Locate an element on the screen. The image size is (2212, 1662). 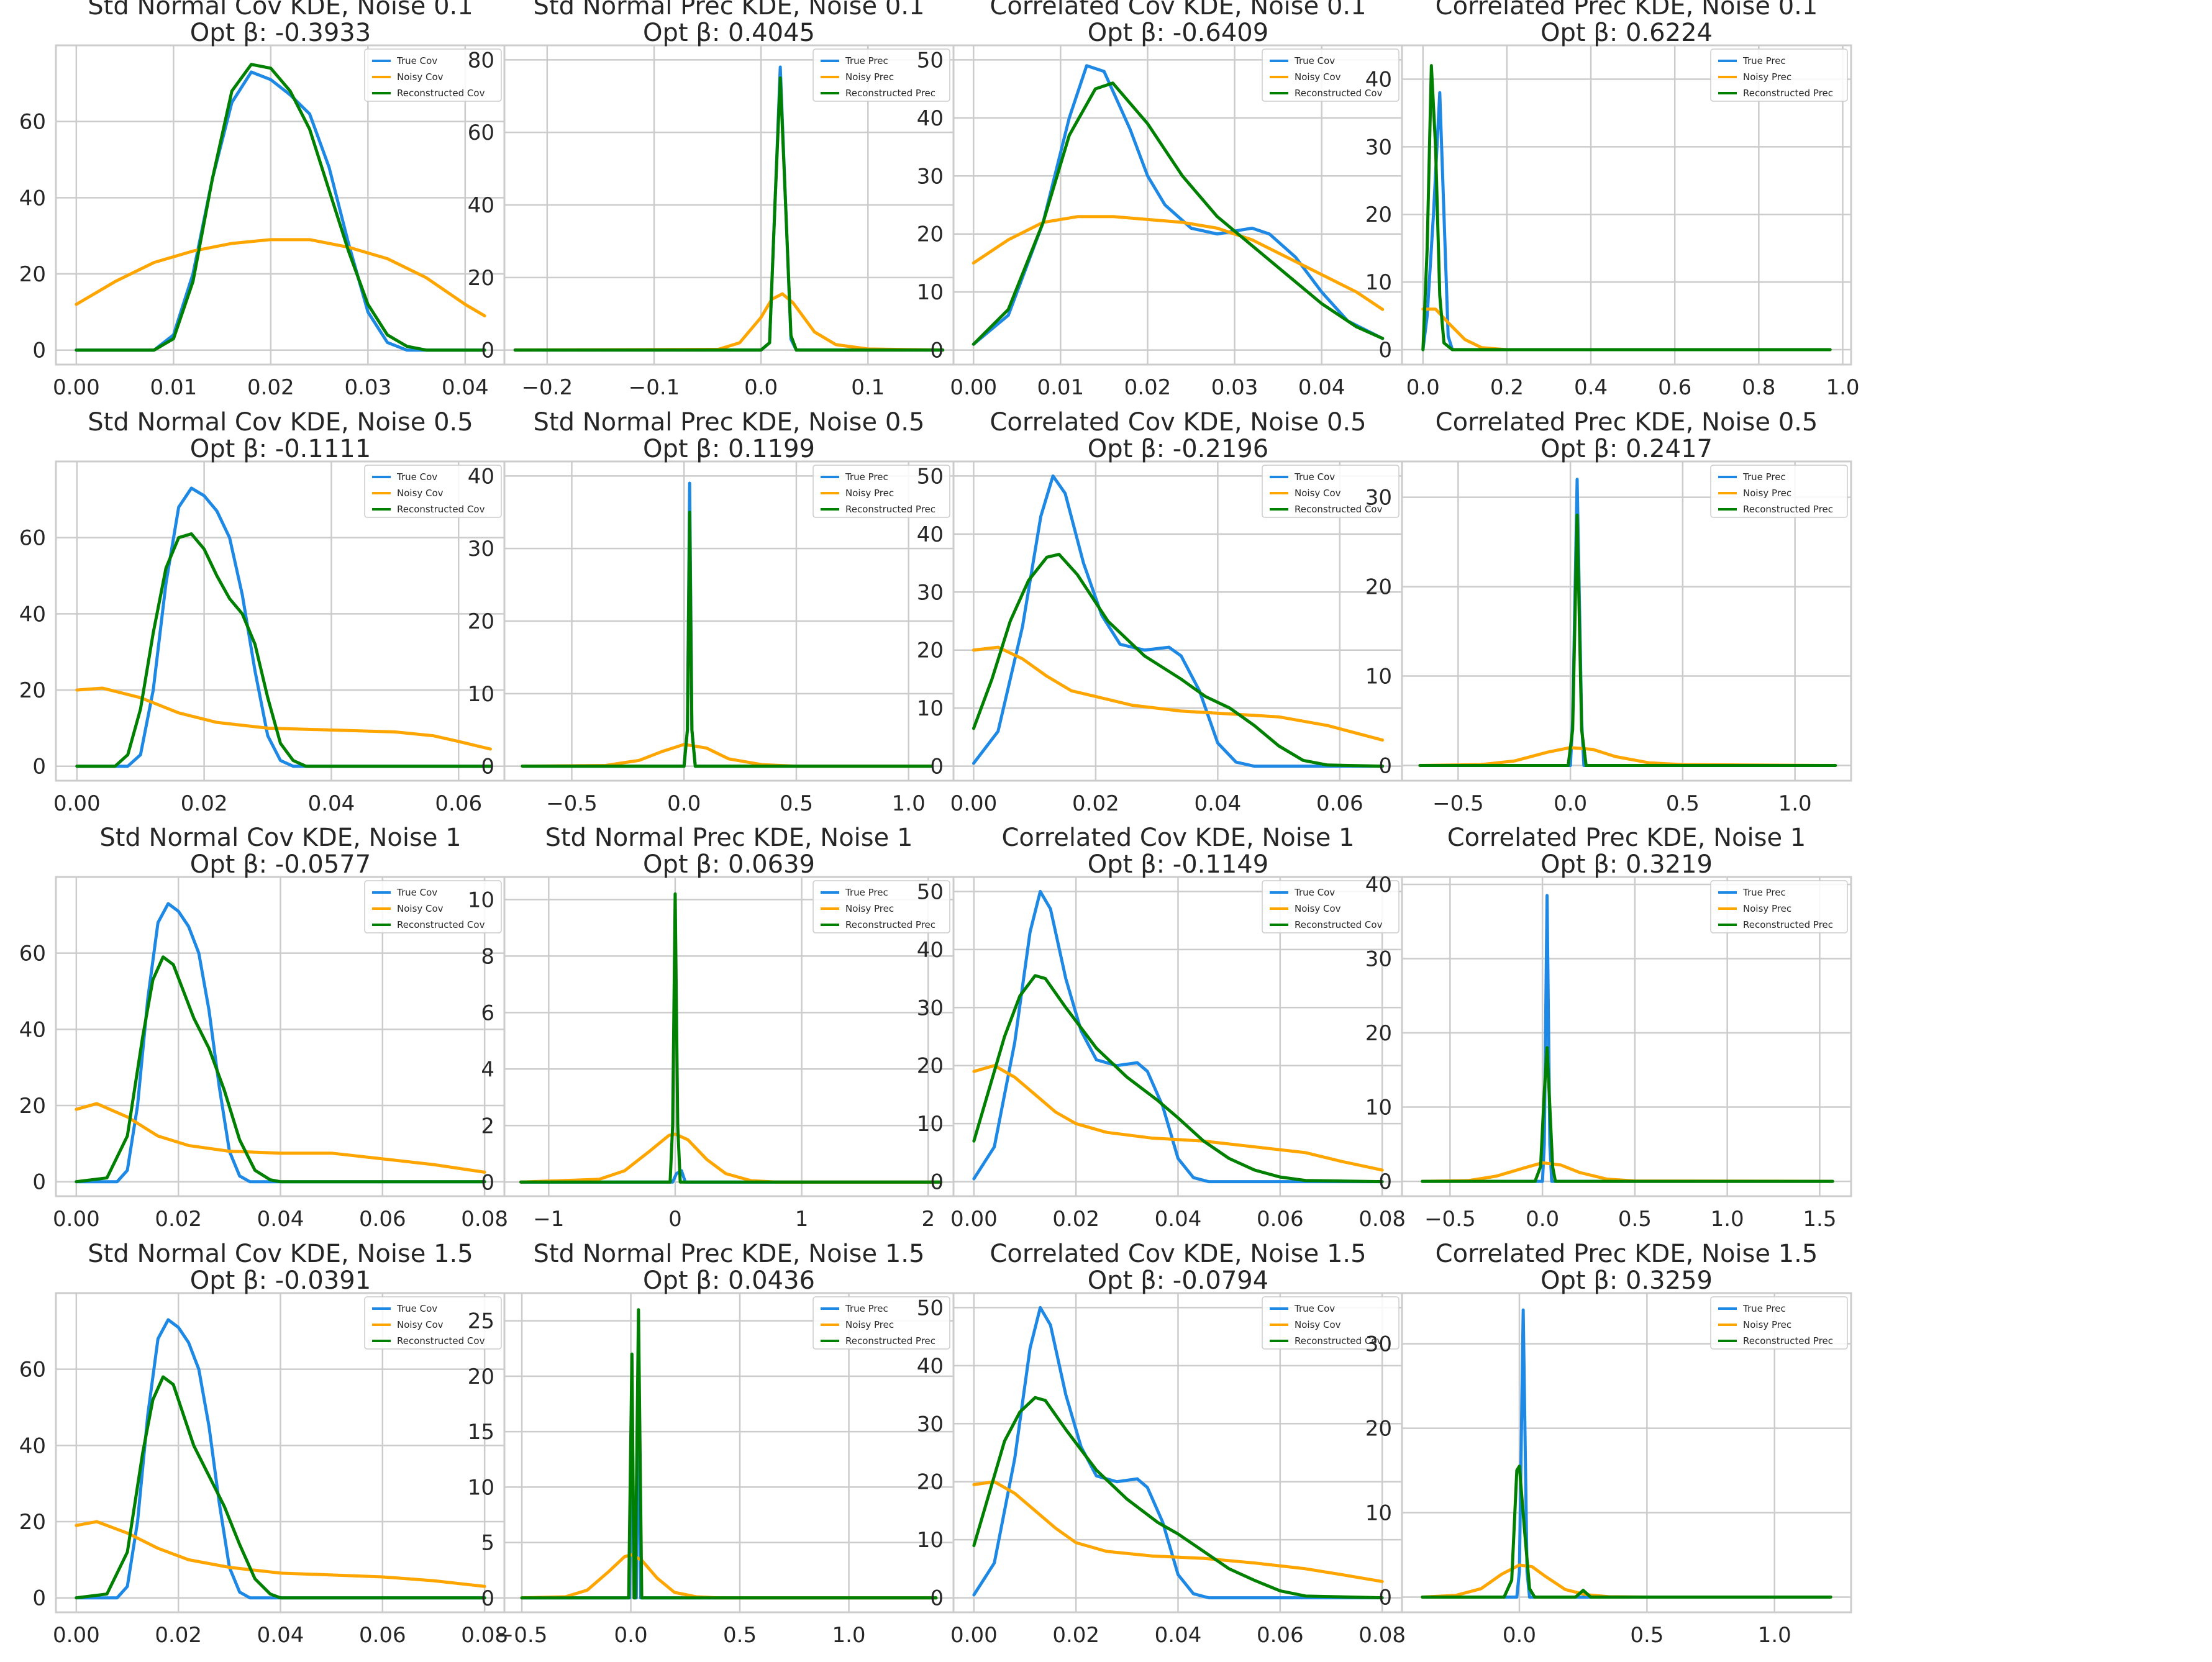
chart14-xtick-label: 1.0 is located at coordinates (848, 1635).